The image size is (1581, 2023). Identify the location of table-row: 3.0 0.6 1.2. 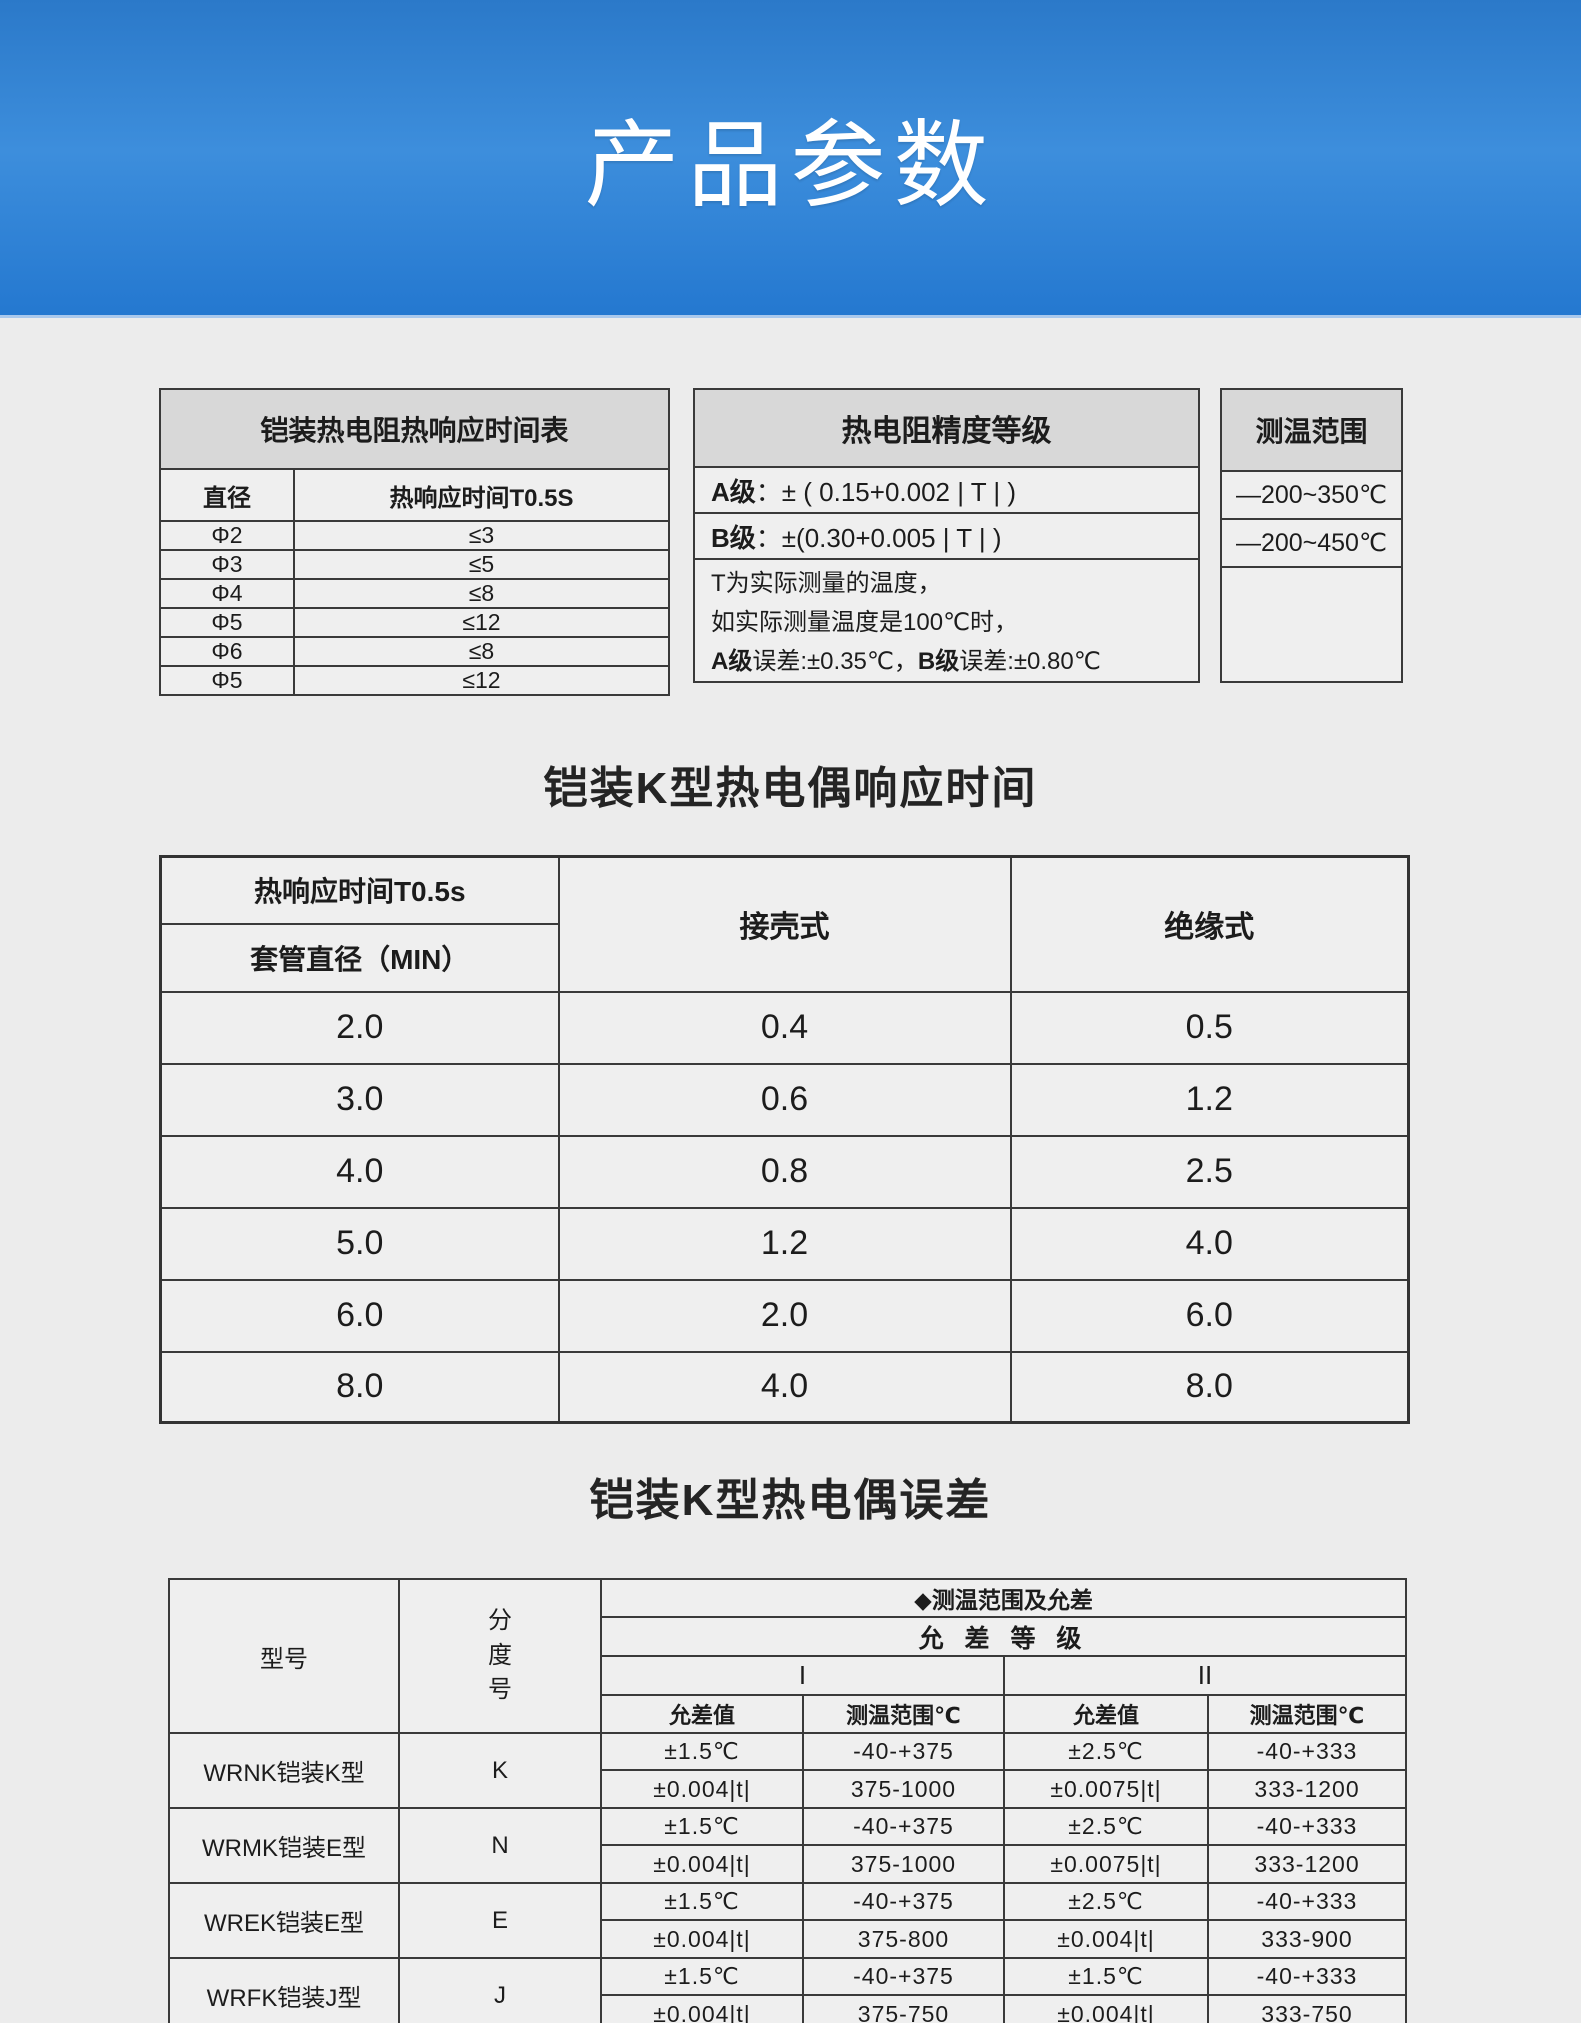
(784, 1099).